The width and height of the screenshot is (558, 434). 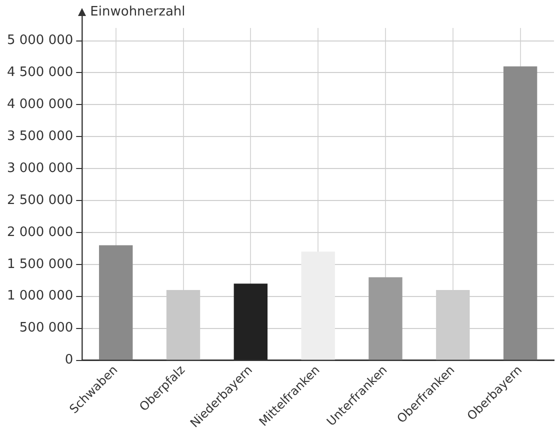 I want to click on y-tick-label: 2 500 000, so click(x=40, y=200).